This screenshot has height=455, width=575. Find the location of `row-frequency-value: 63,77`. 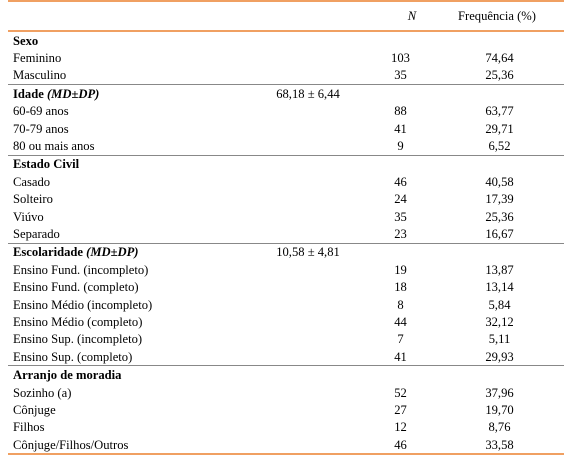

row-frequency-value: 63,77 is located at coordinates (499, 111).